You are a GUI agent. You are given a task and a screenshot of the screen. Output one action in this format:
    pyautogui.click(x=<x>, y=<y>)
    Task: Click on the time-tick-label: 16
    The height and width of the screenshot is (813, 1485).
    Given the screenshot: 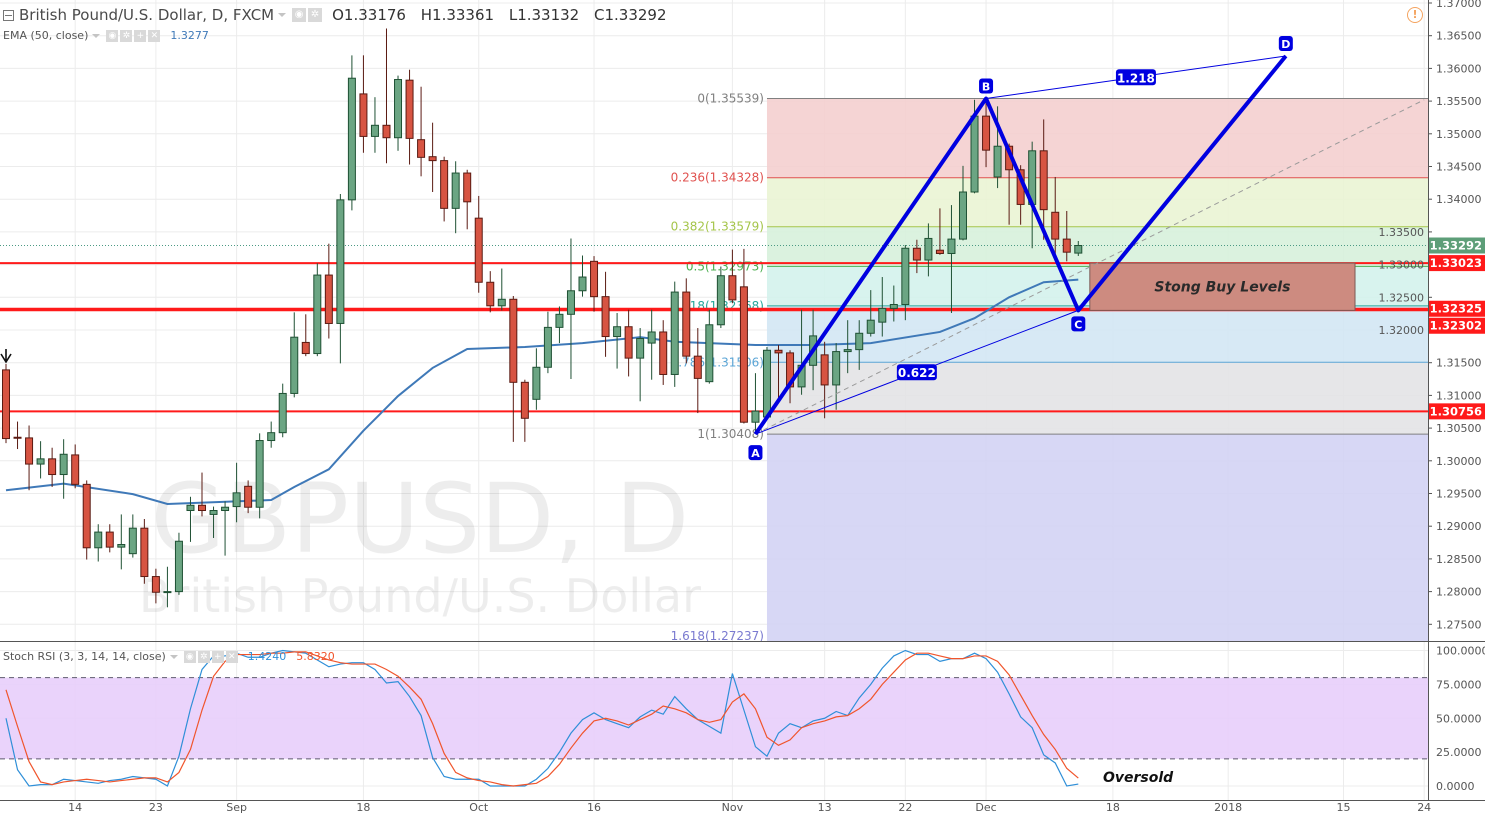 What is the action you would take?
    pyautogui.click(x=594, y=807)
    